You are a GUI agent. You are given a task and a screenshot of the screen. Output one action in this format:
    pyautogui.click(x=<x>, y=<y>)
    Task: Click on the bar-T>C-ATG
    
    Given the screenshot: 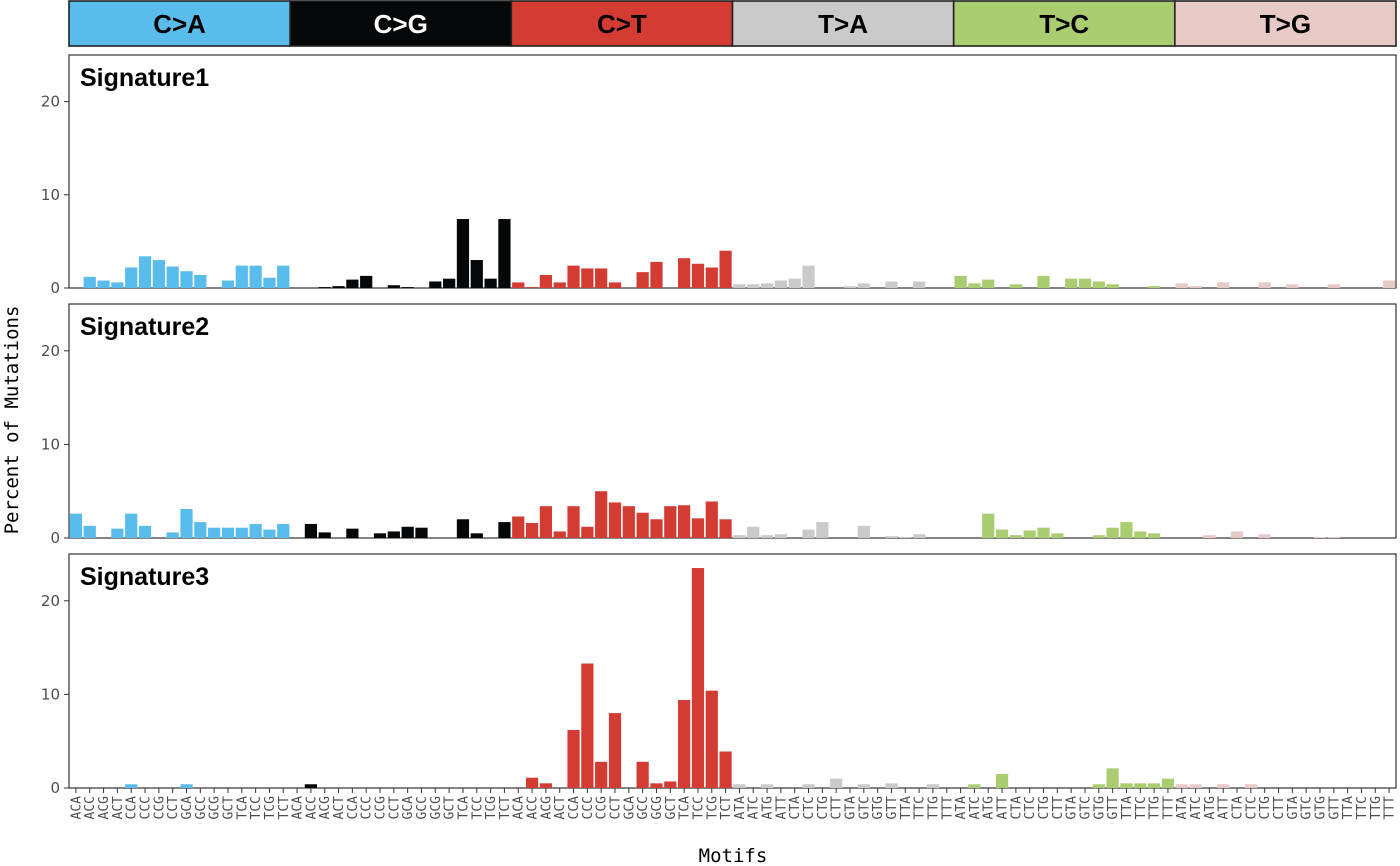 What is the action you would take?
    pyautogui.click(x=988, y=283)
    